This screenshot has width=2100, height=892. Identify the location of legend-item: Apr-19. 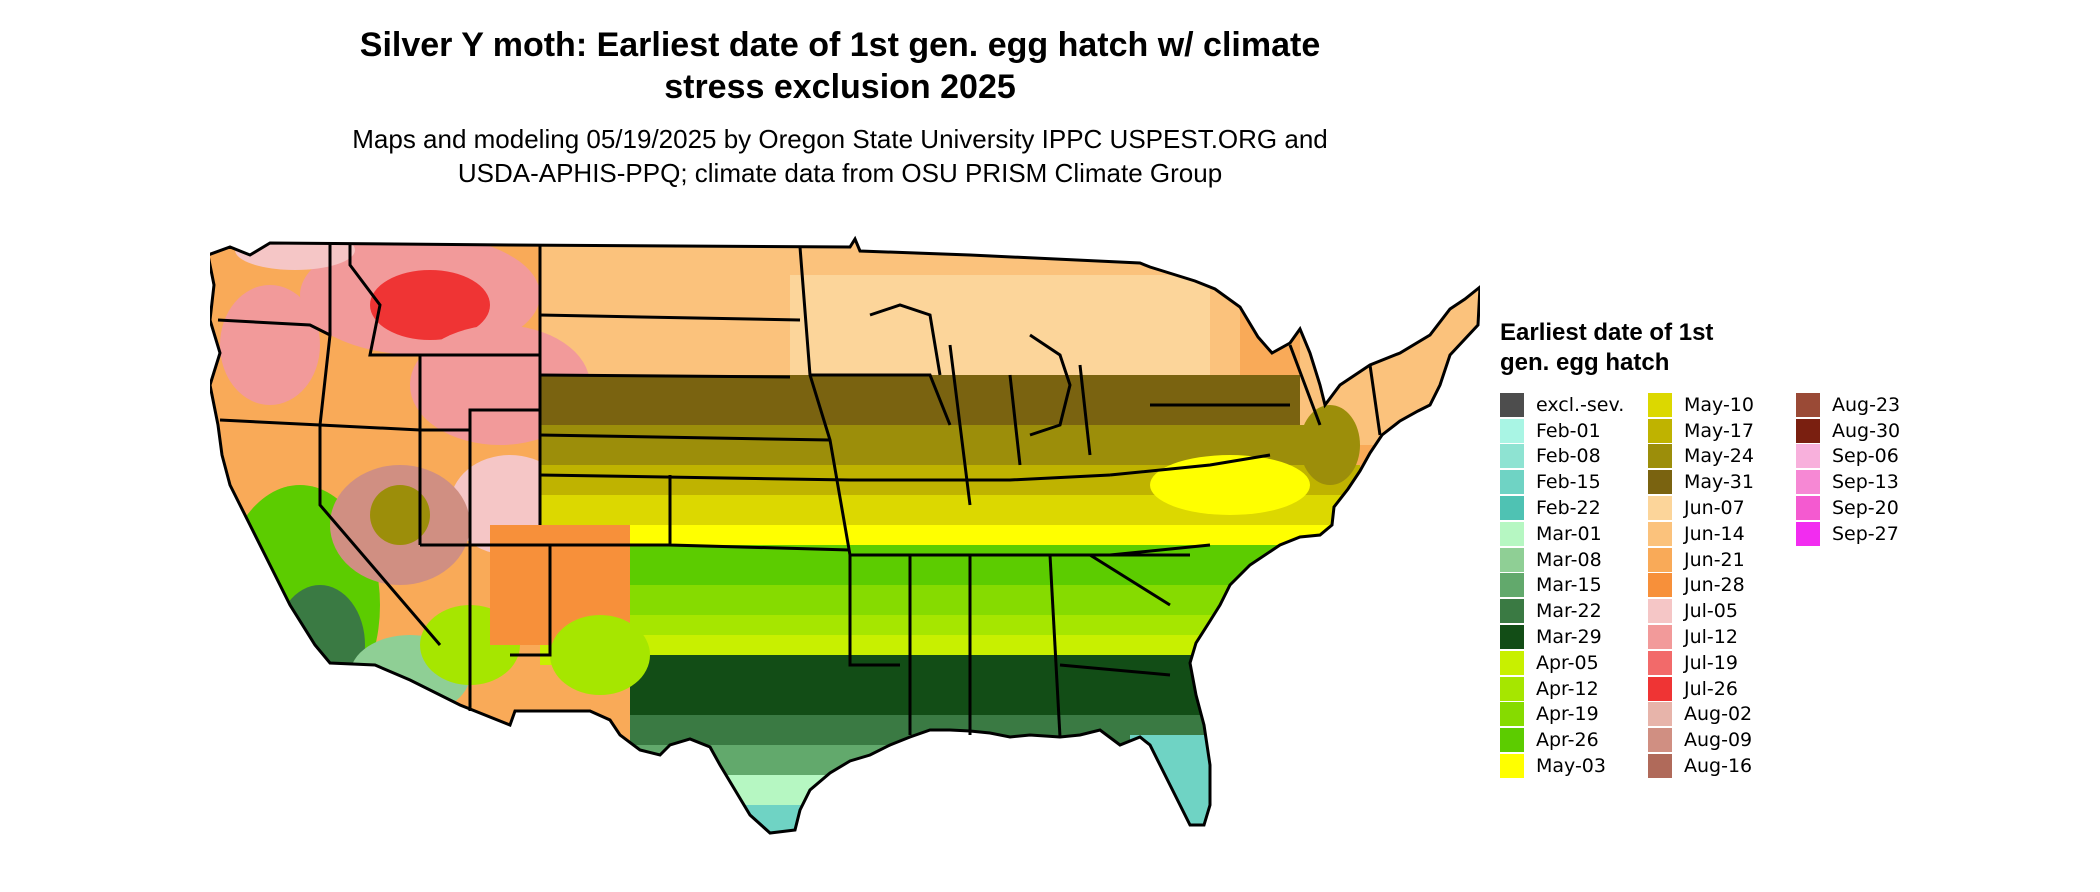
(1574, 715).